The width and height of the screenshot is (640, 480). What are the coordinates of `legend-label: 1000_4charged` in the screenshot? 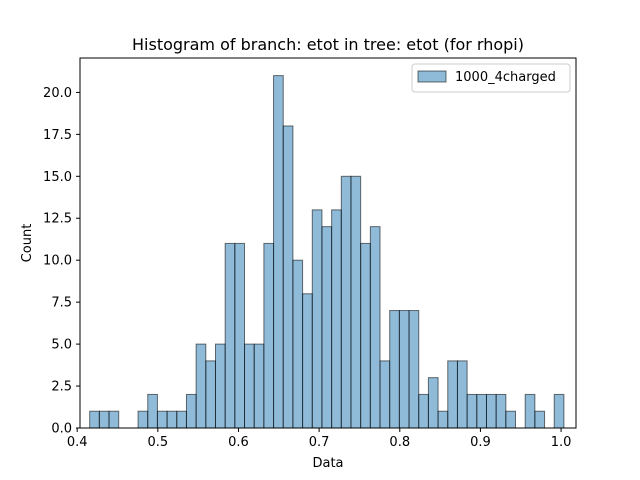 It's located at (505, 77).